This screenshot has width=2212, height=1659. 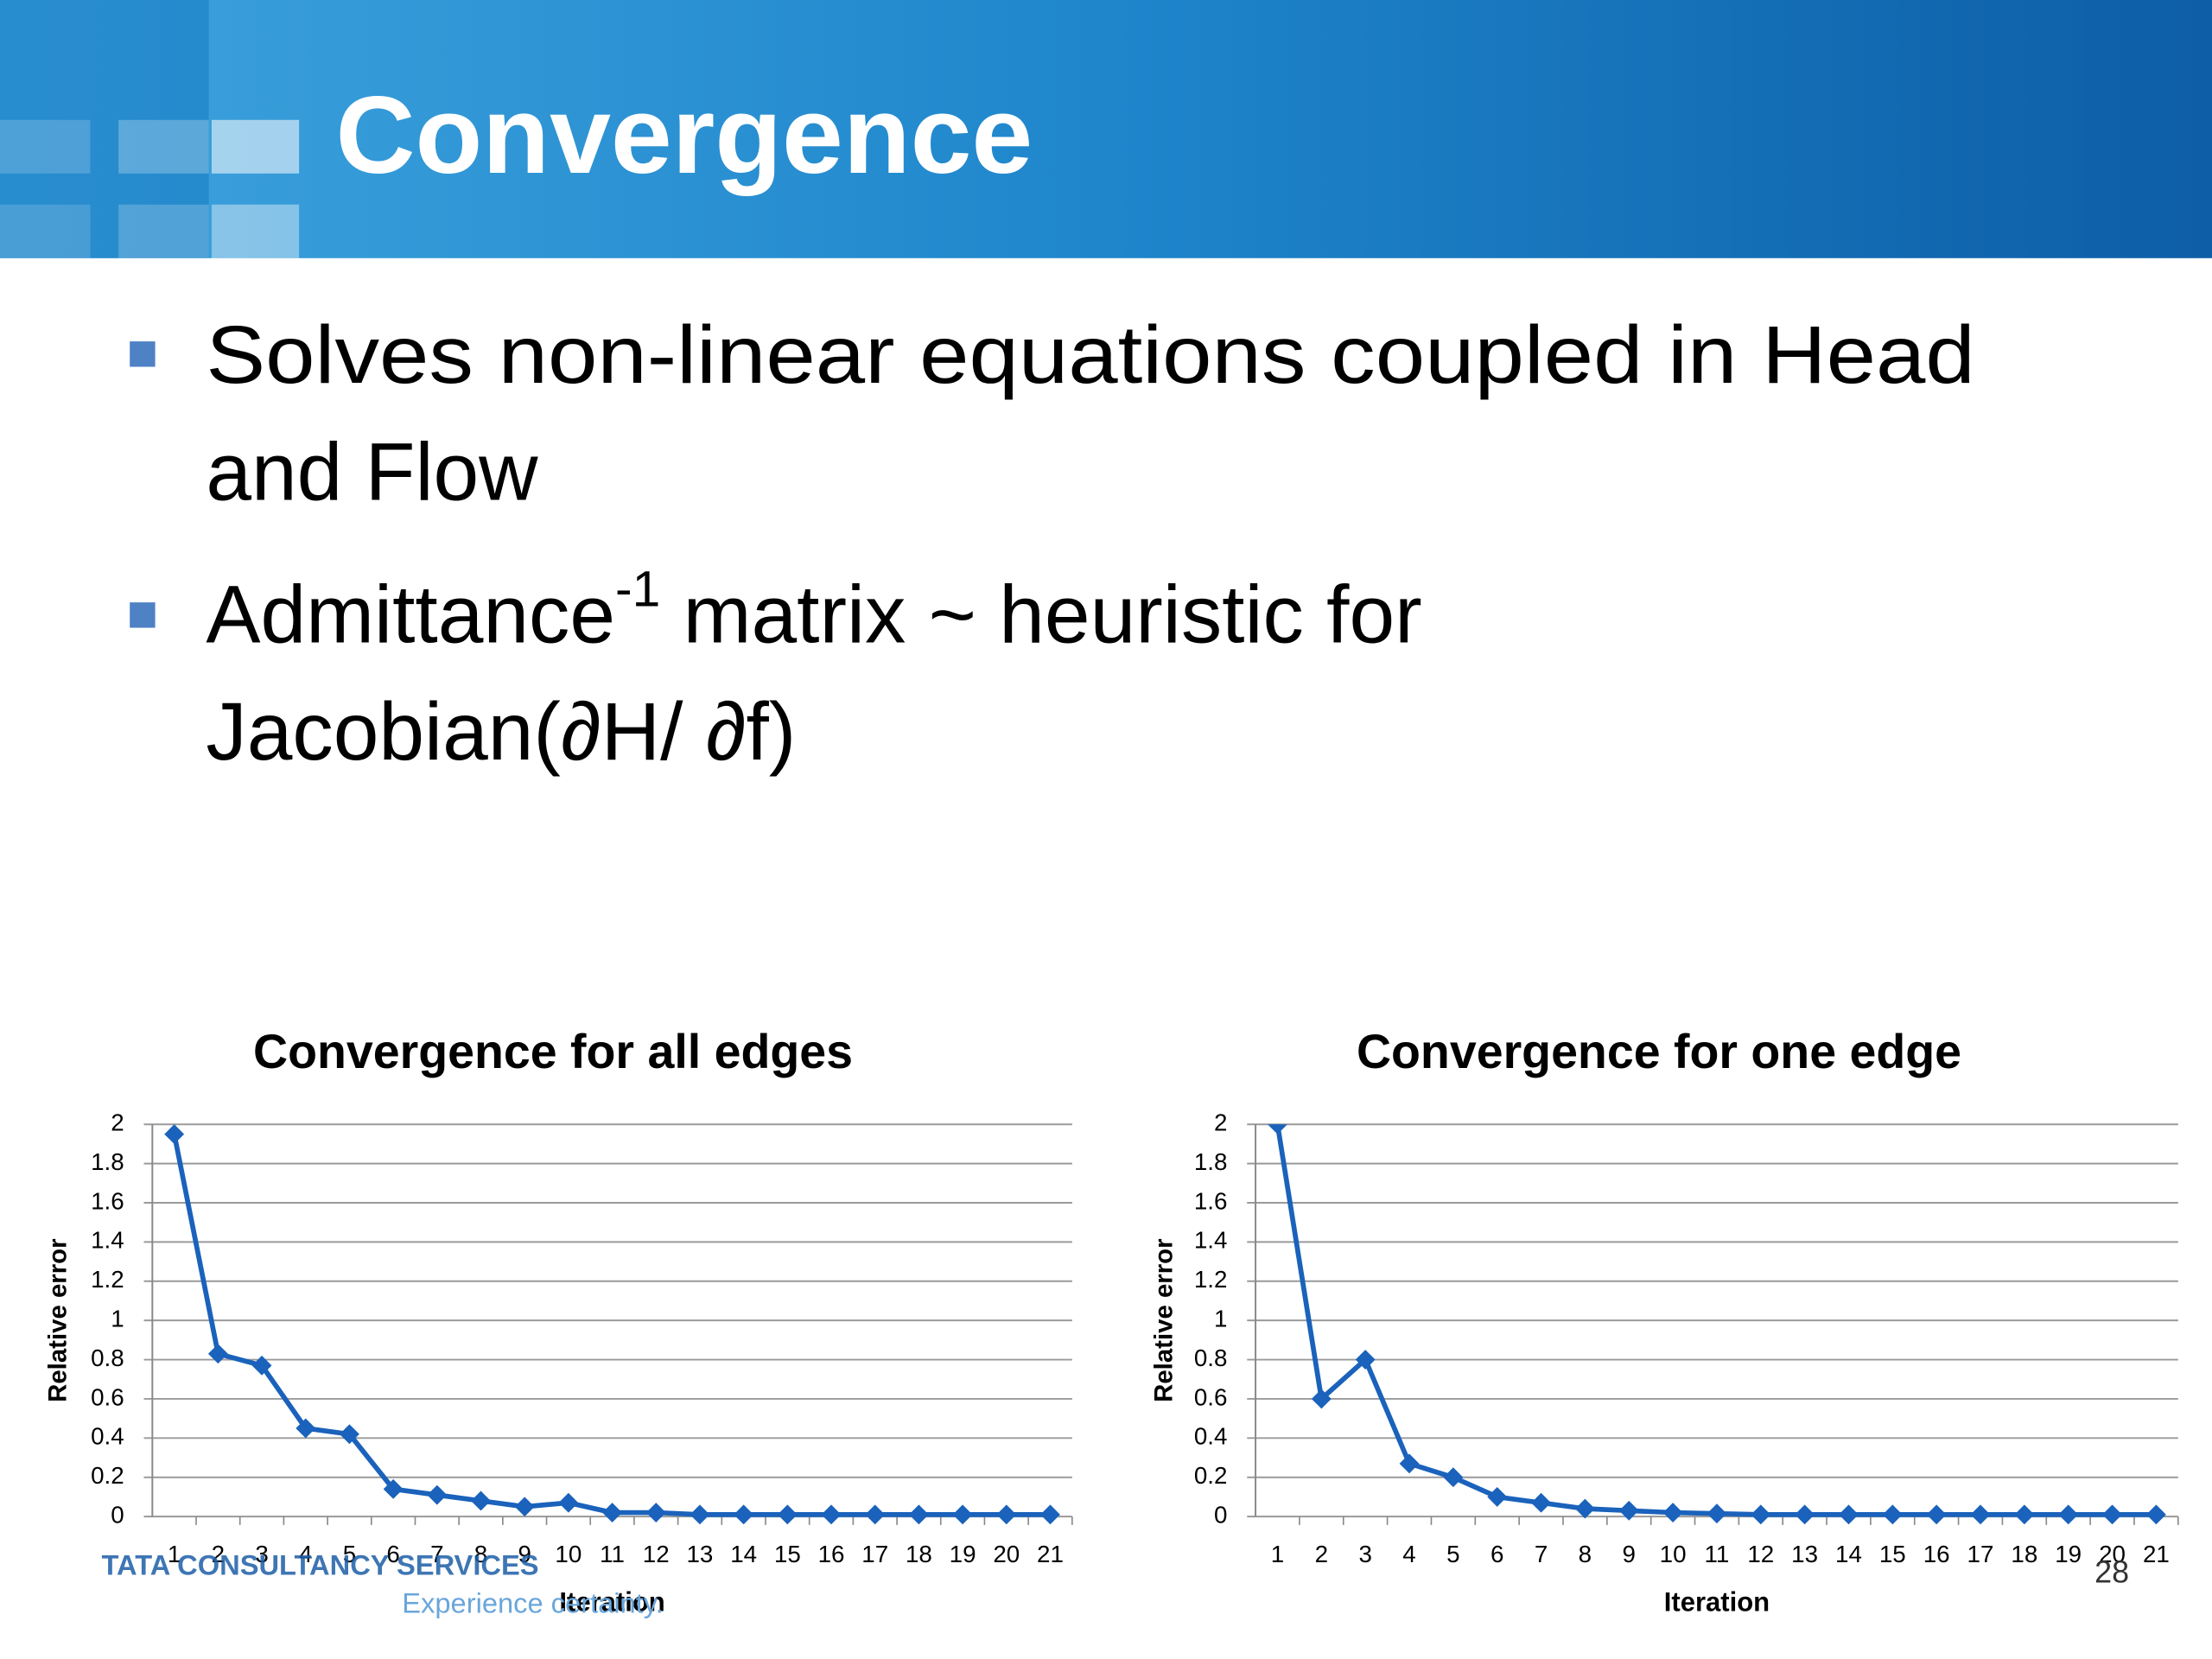 What do you see at coordinates (372, 472) in the screenshot?
I see `bullet-text: and Flow` at bounding box center [372, 472].